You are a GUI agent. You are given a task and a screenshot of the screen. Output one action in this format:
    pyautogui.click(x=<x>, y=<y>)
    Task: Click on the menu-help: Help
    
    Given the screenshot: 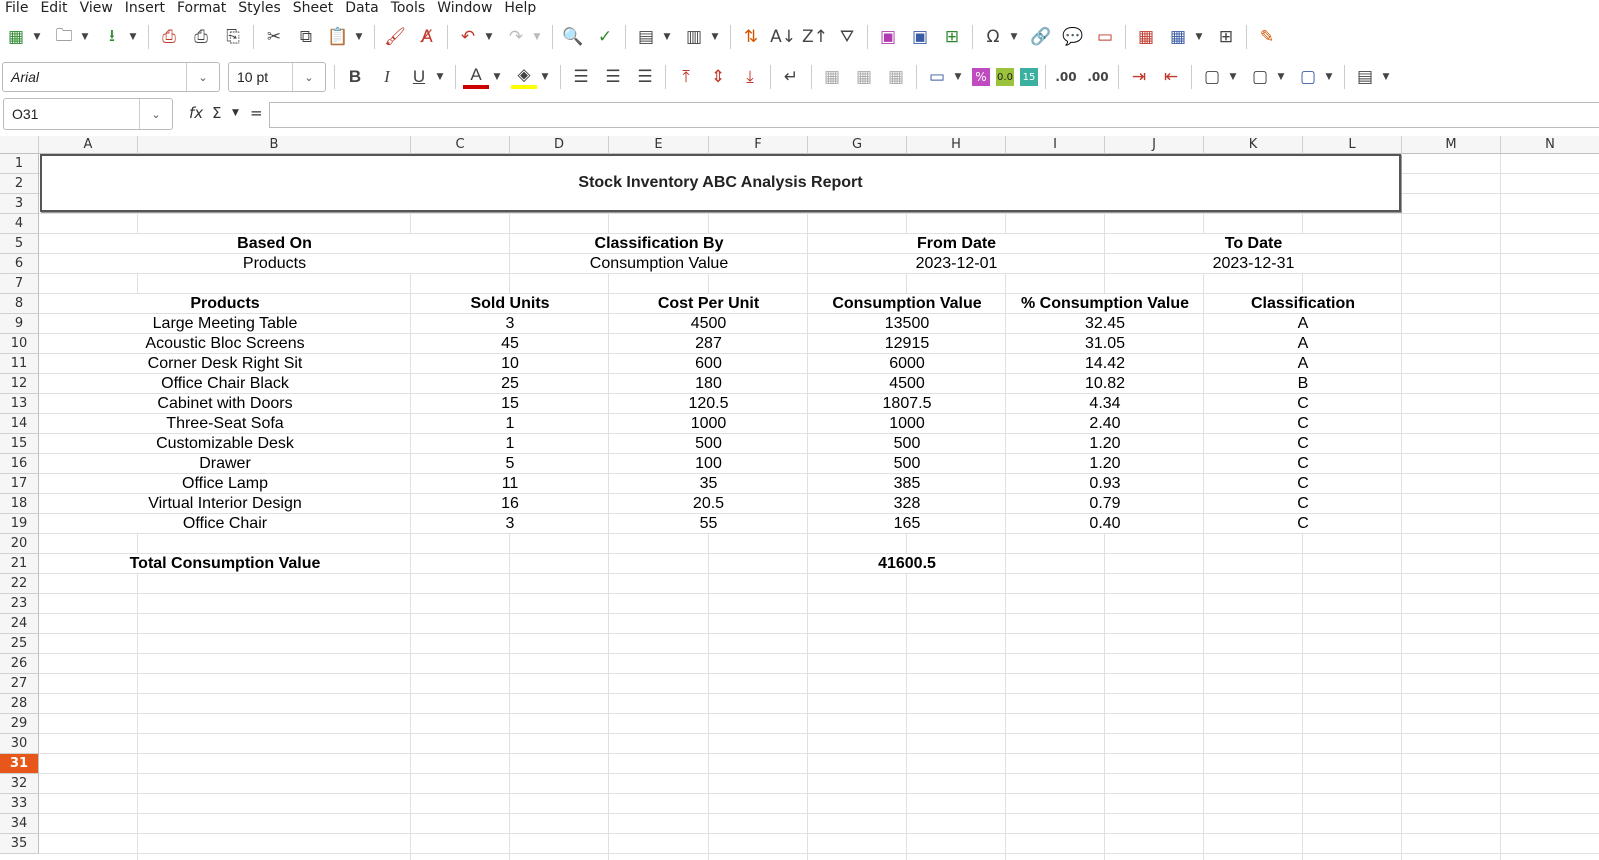 What is the action you would take?
    pyautogui.click(x=520, y=8)
    